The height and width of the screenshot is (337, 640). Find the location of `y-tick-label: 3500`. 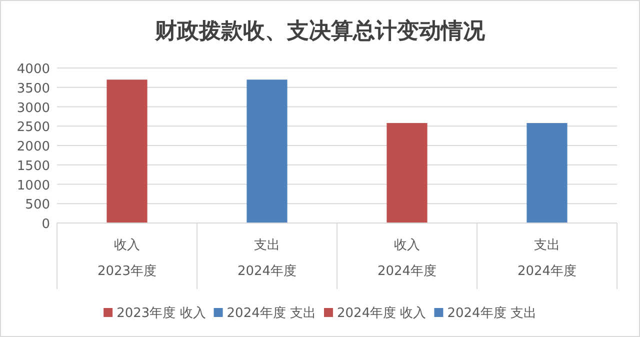

y-tick-label: 3500 is located at coordinates (33, 88).